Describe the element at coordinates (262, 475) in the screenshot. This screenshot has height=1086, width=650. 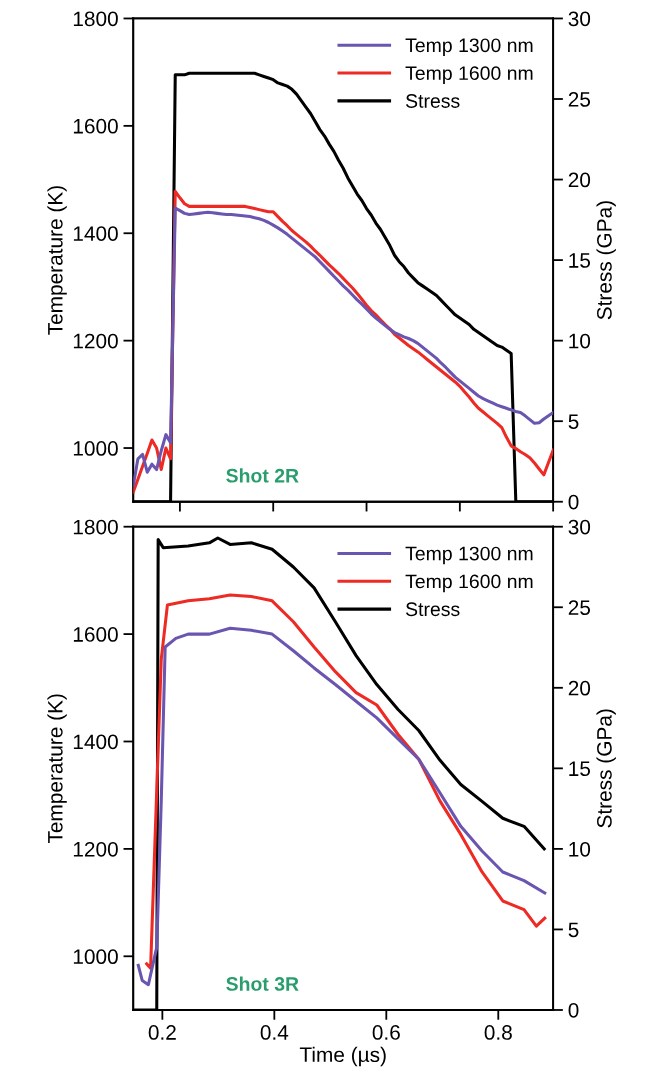
I see `annotation: Shot 2R` at that location.